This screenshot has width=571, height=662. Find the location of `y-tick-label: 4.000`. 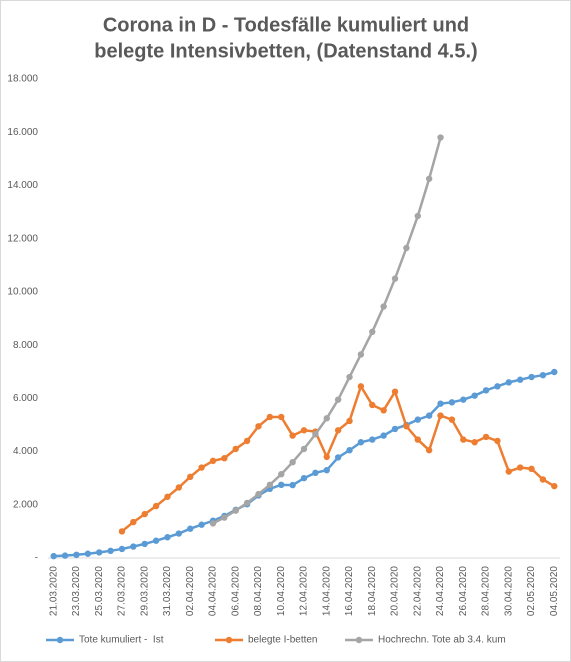

y-tick-label: 4.000 is located at coordinates (25, 451).